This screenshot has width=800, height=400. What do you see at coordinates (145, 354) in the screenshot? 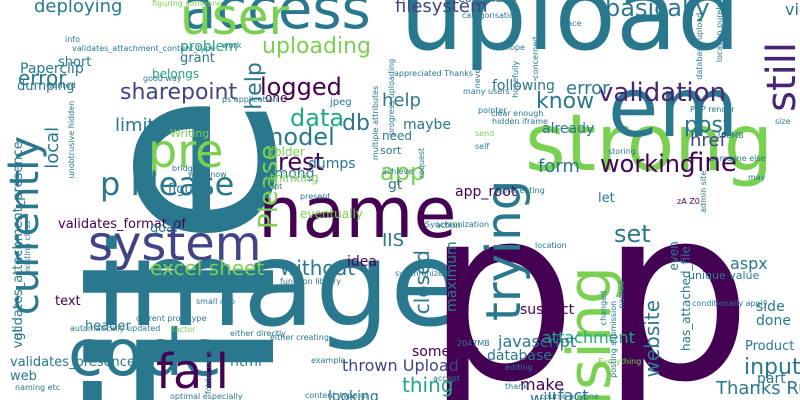
I see `cloud-word: code` at bounding box center [145, 354].